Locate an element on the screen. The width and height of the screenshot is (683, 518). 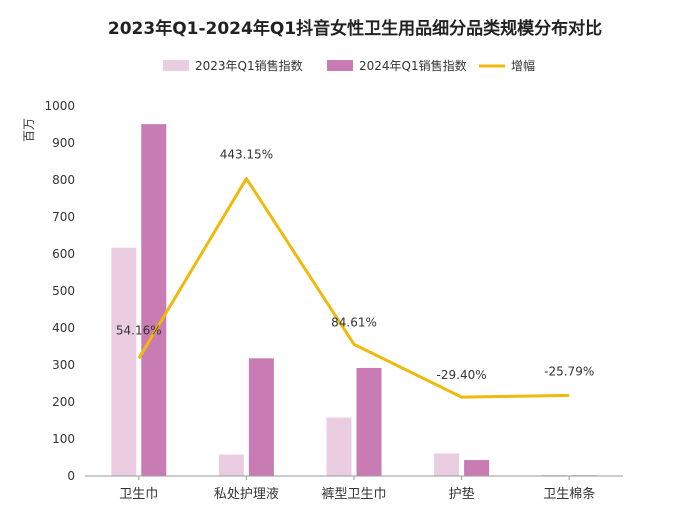
legend-label: 增幅 is located at coordinates (523, 65).